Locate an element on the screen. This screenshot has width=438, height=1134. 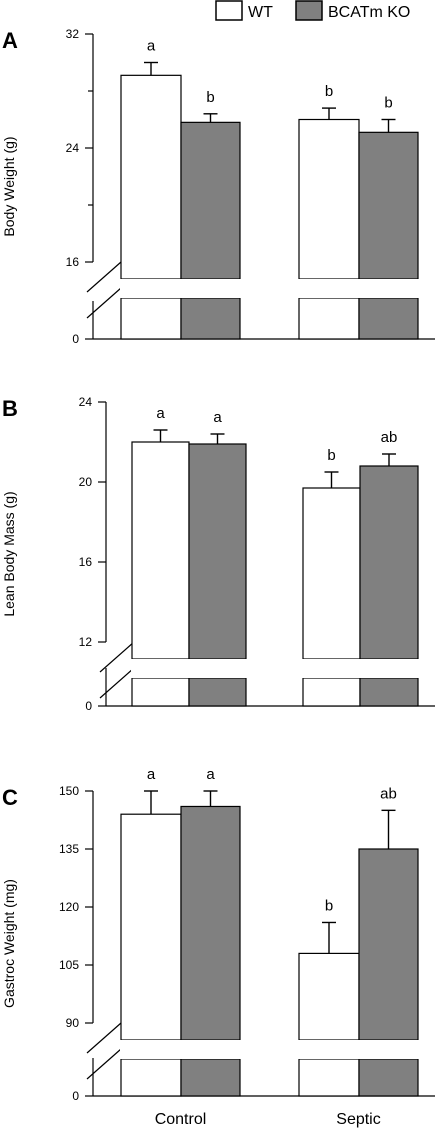
y-axis-label: Gastroc Weight (mg) is located at coordinates (9, 943).